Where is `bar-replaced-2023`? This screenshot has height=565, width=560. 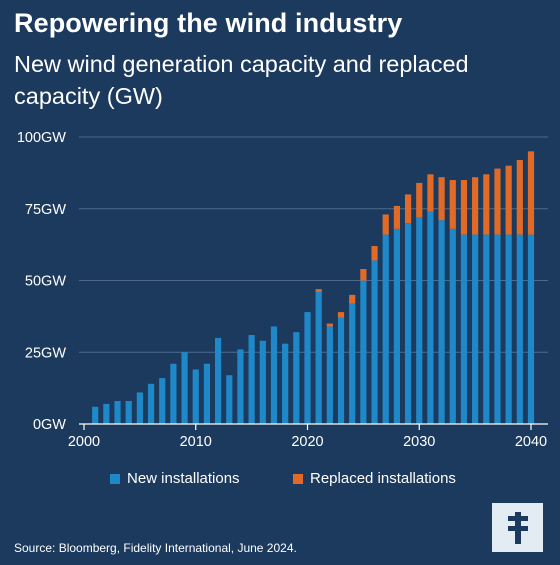 bar-replaced-2023 is located at coordinates (341, 315).